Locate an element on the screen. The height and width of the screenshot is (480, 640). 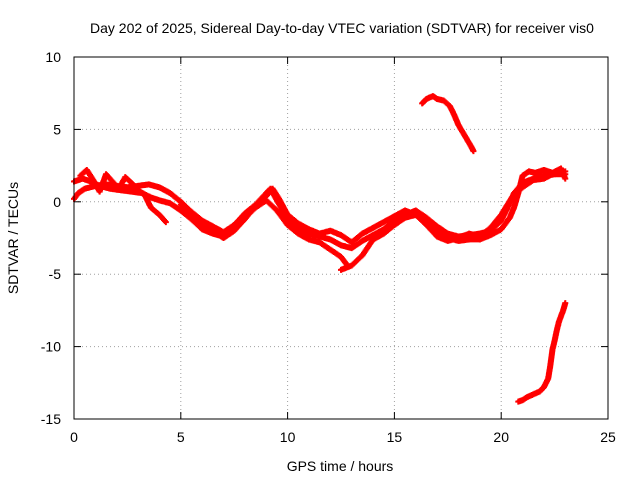
y-tick-label: 5 is located at coordinates (57, 129).